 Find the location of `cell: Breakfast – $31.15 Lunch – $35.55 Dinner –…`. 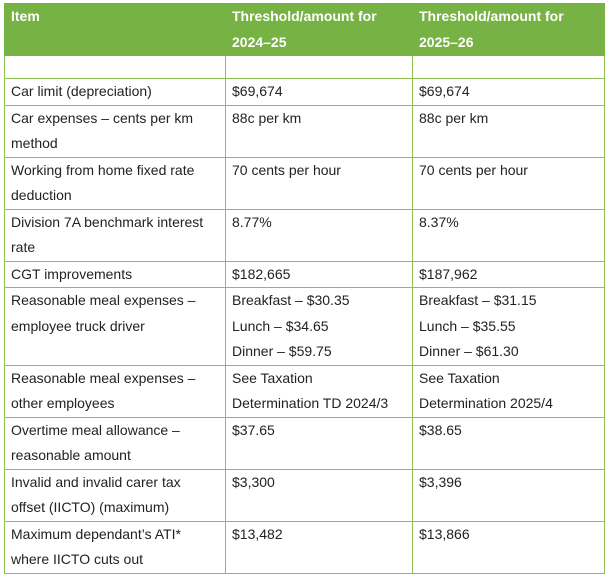

cell: Breakfast – $31.15 Lunch – $35.55 Dinner –… is located at coordinates (508, 326).